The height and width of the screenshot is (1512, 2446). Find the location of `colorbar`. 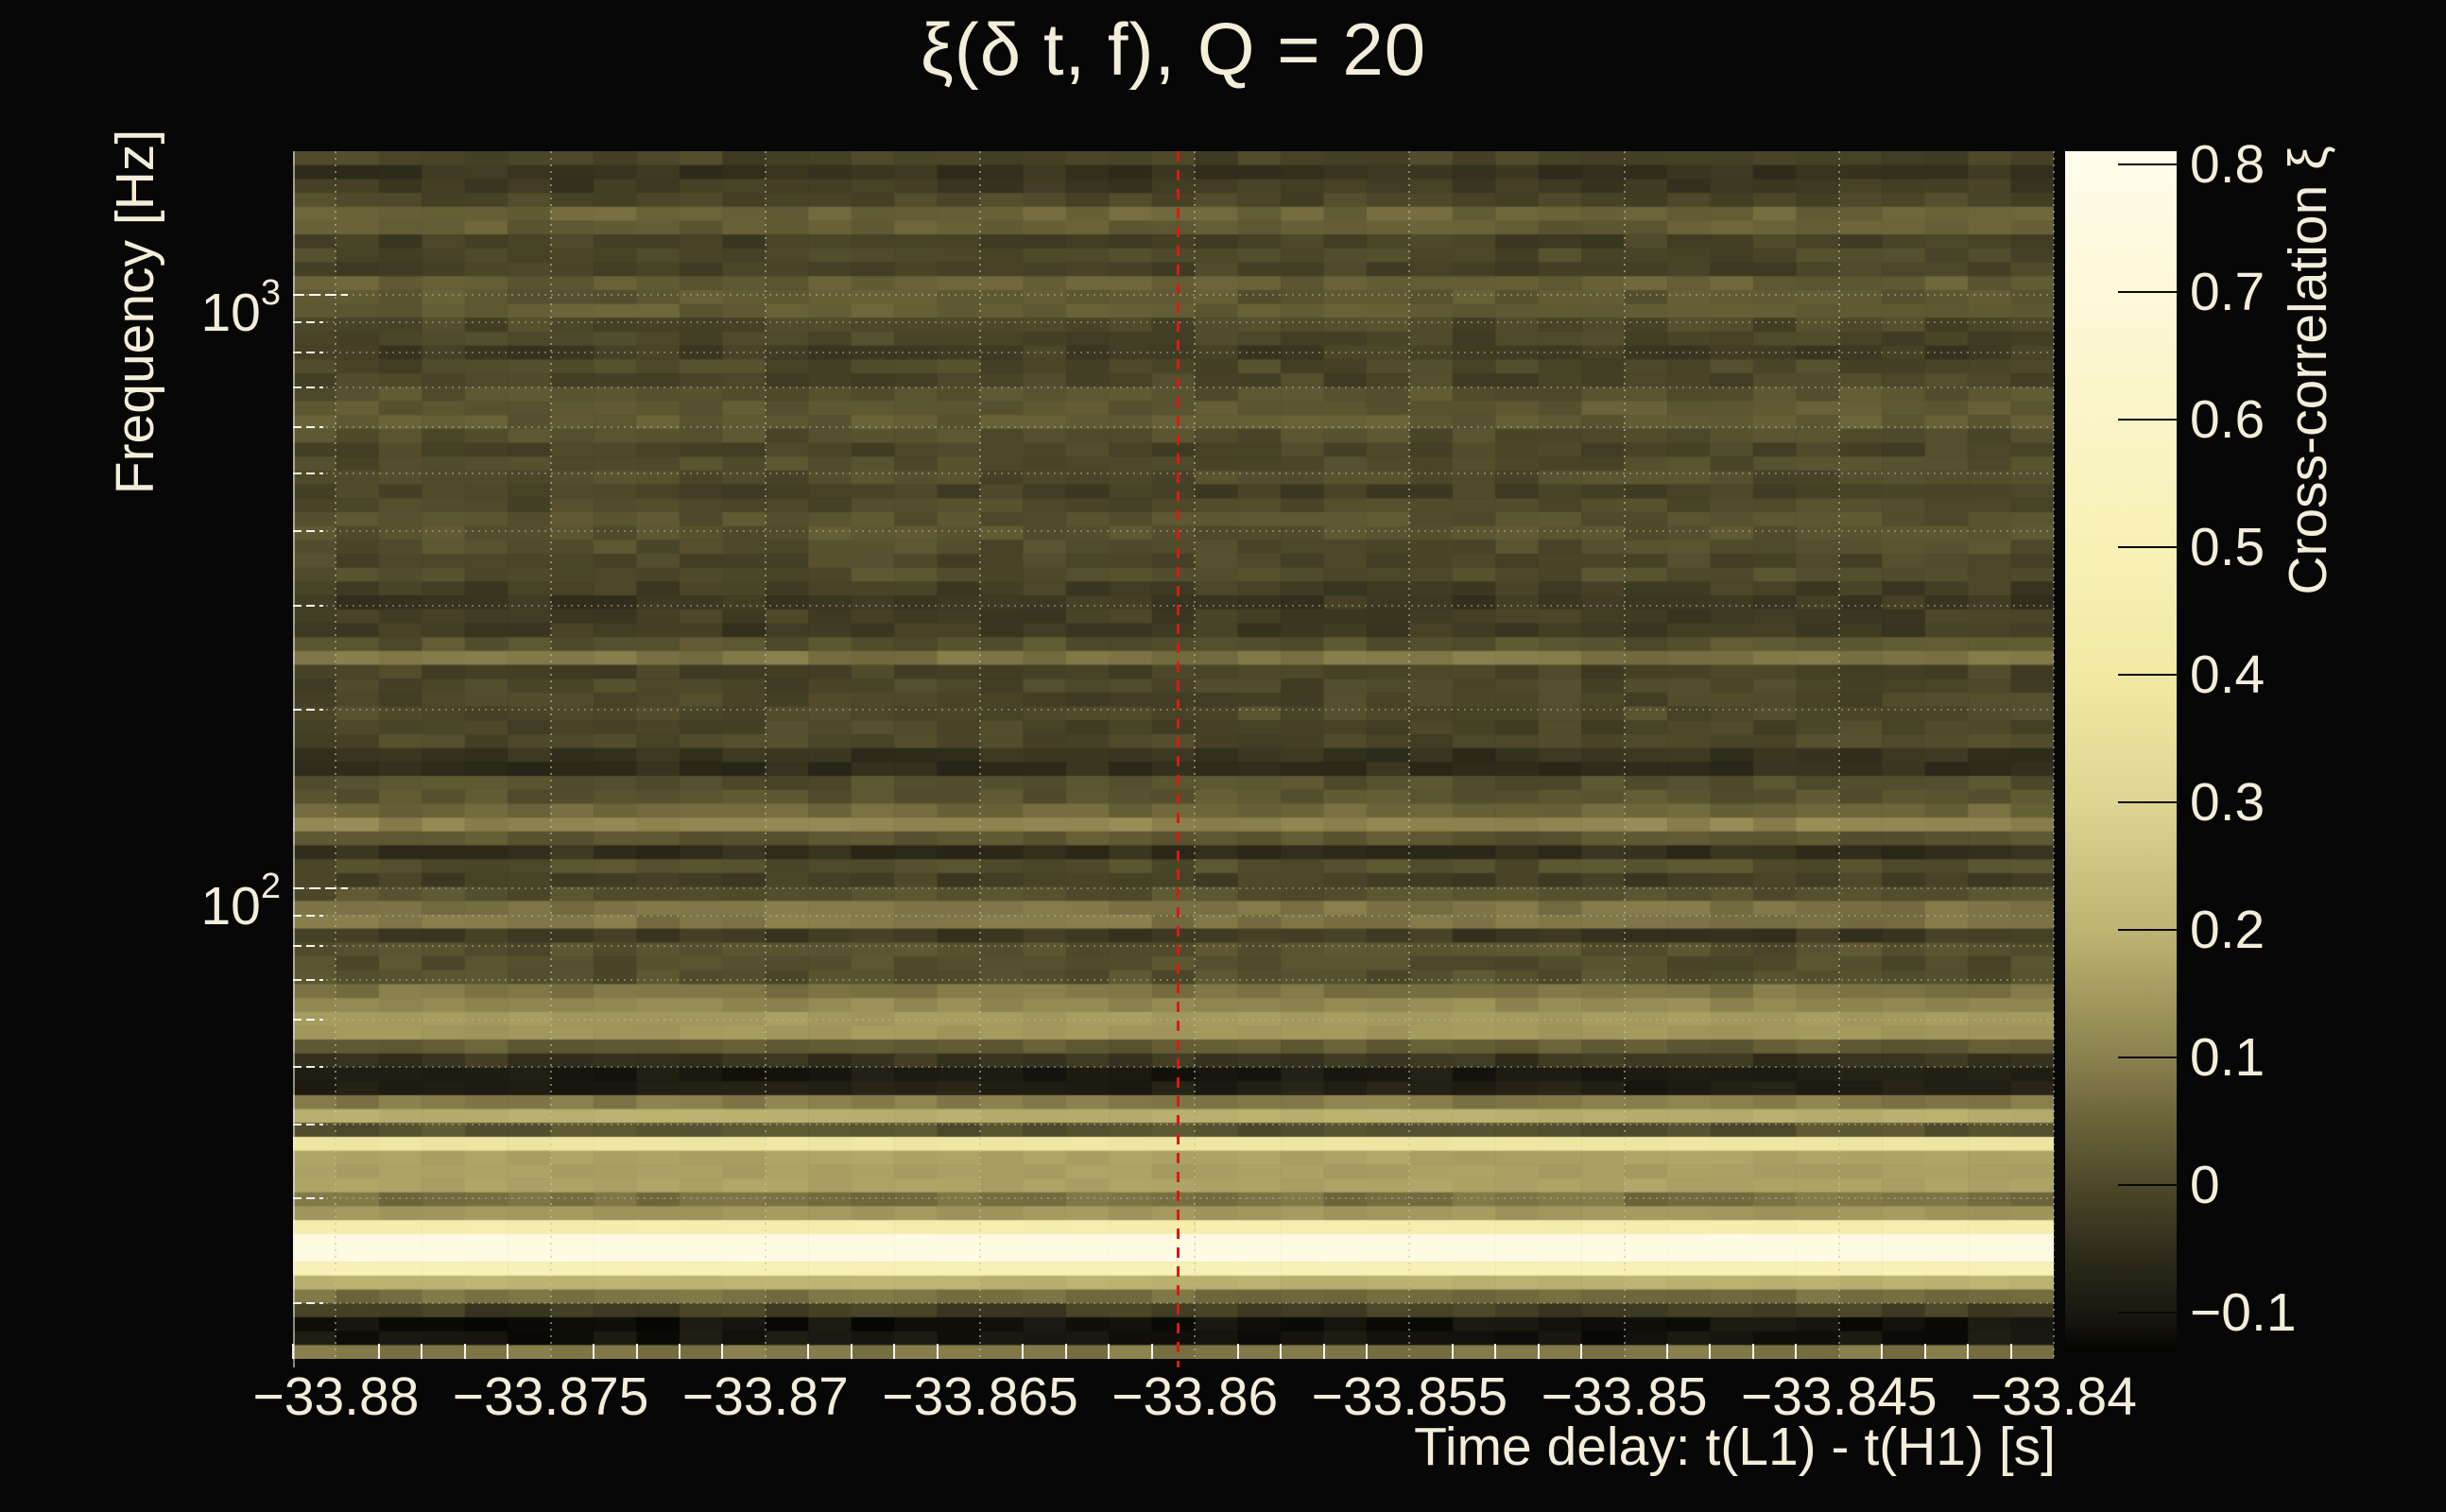

colorbar is located at coordinates (2121, 751).